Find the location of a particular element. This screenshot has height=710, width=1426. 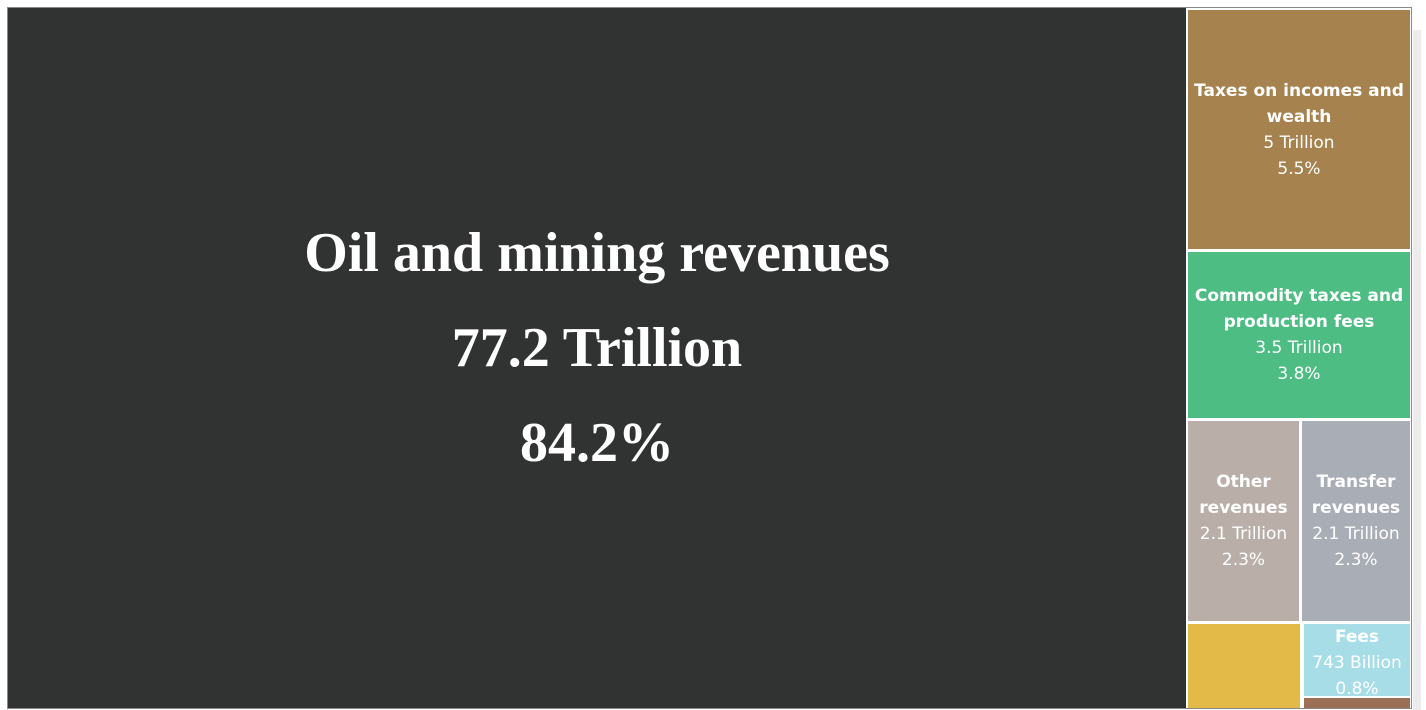

tile-name: Oil and mining revenues is located at coordinates (597, 252).